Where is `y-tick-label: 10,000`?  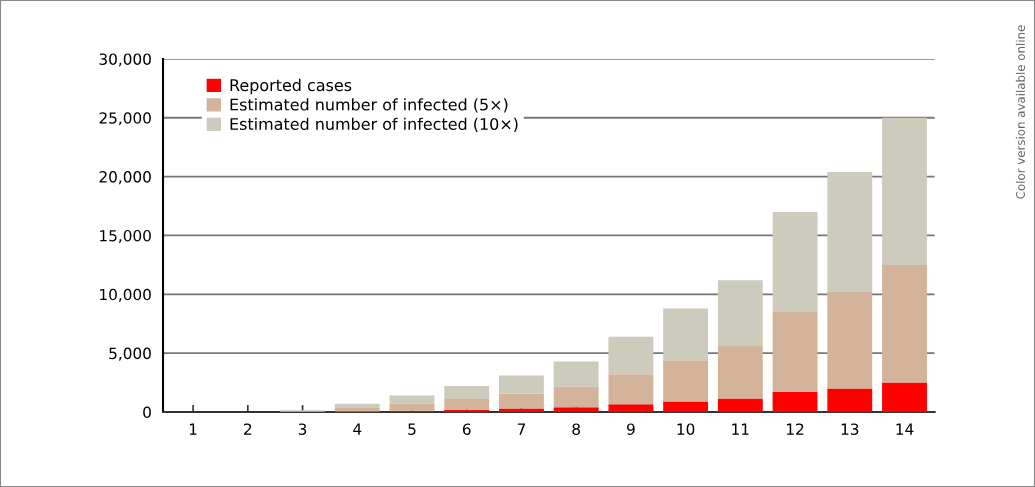
y-tick-label: 10,000 is located at coordinates (125, 295).